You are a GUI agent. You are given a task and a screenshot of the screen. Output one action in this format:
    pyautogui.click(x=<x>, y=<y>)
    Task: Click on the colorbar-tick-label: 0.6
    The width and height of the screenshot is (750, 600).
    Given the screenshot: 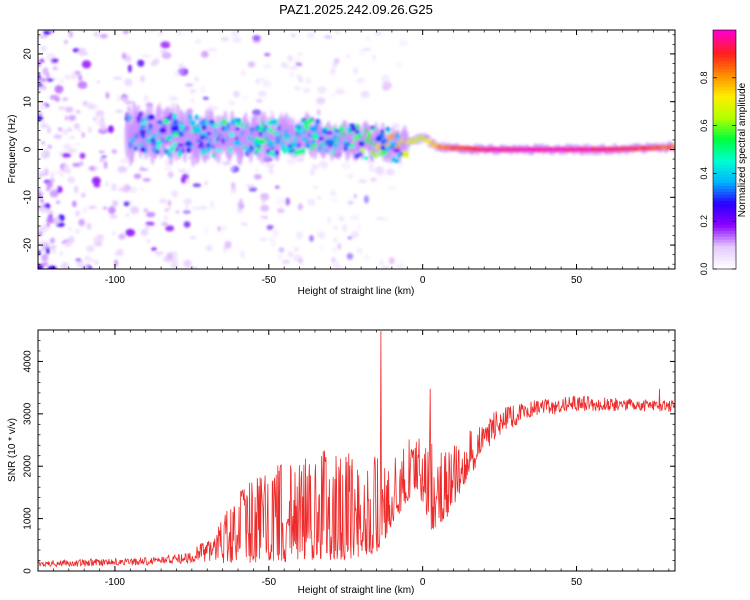 What is the action you would take?
    pyautogui.click(x=704, y=125)
    